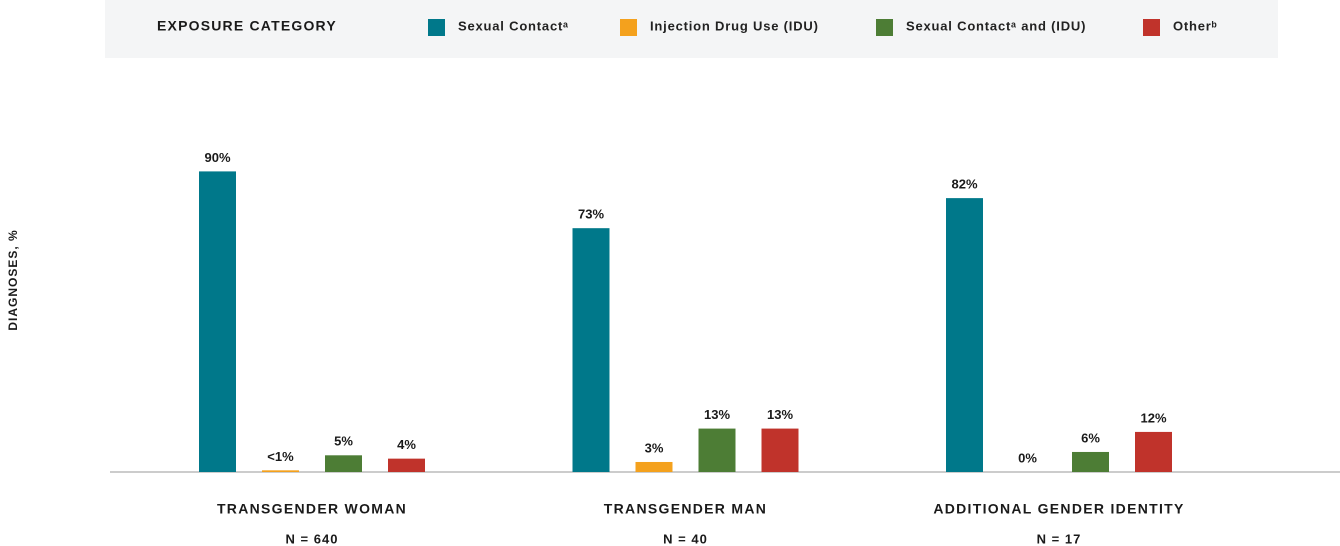 The width and height of the screenshot is (1340, 546). I want to click on legend-background, so click(691, 29).